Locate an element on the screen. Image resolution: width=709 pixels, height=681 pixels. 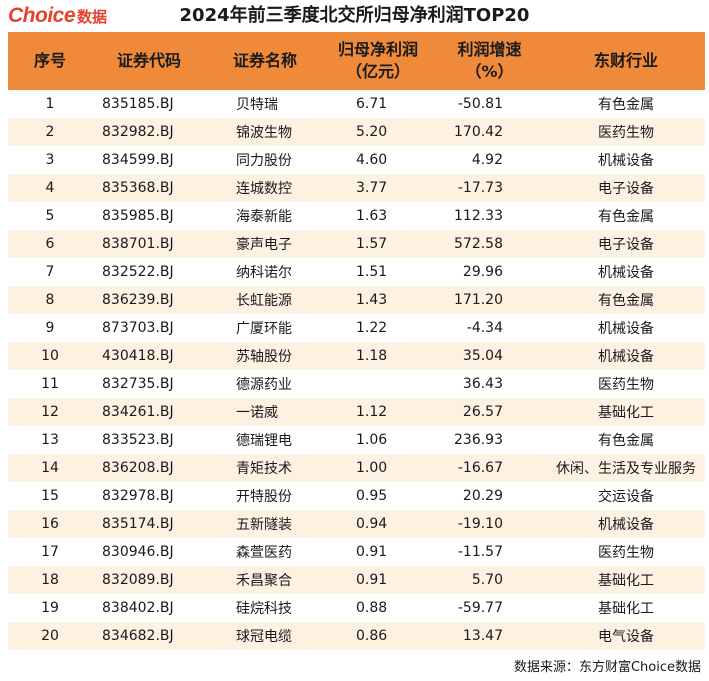
cell-code: 835985.BJ is located at coordinates (138, 216).